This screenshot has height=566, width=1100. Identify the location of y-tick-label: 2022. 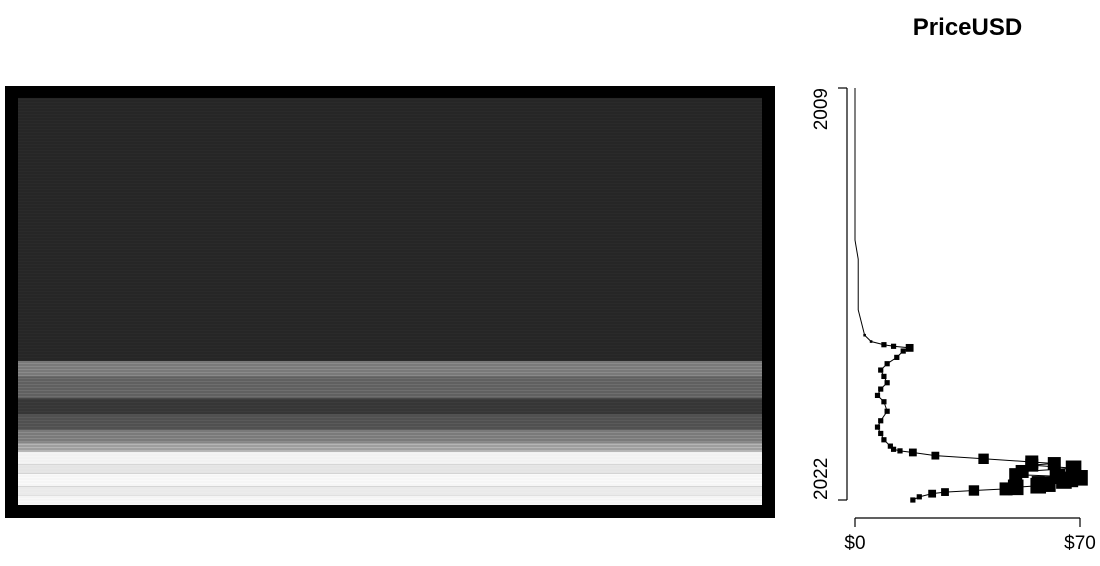
(821, 479).